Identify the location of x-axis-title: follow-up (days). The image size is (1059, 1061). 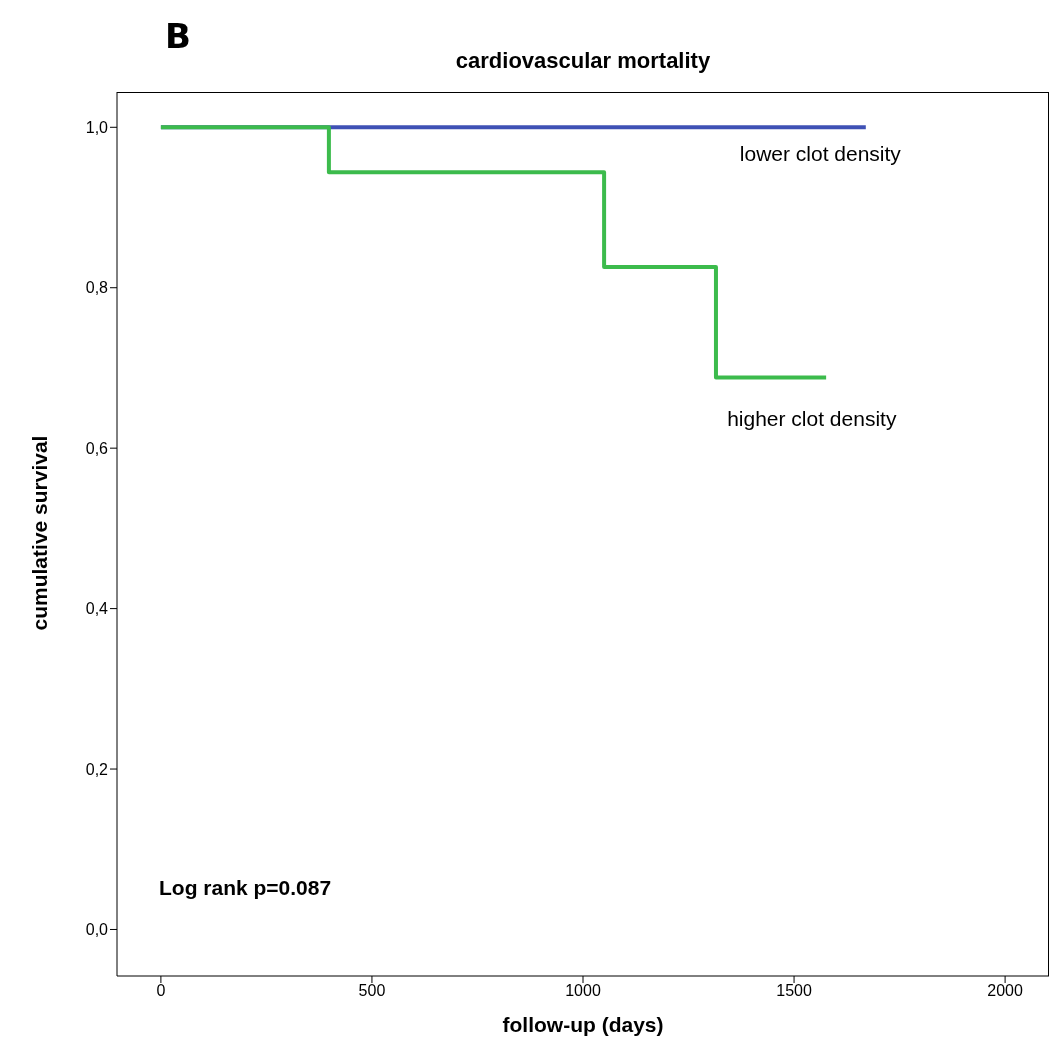
(583, 1025).